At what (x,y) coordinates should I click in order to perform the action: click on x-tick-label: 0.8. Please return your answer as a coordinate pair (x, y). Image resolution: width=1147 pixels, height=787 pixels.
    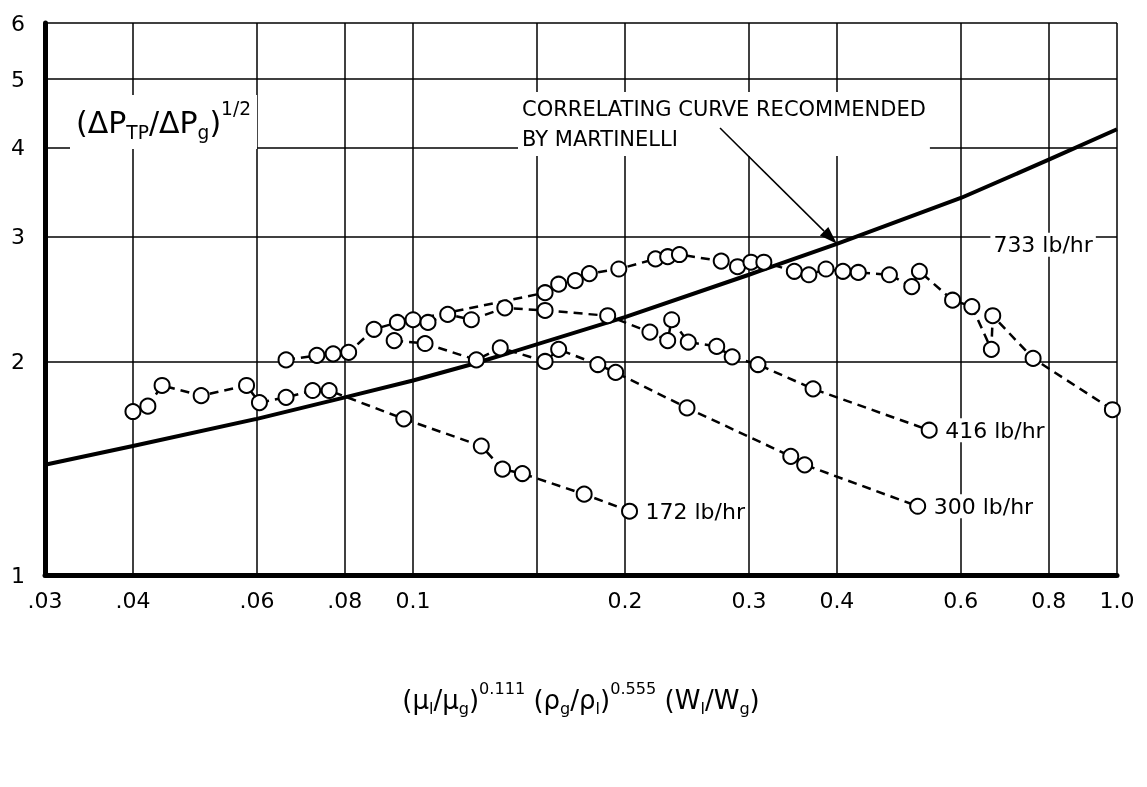
    Looking at the image, I should click on (1049, 600).